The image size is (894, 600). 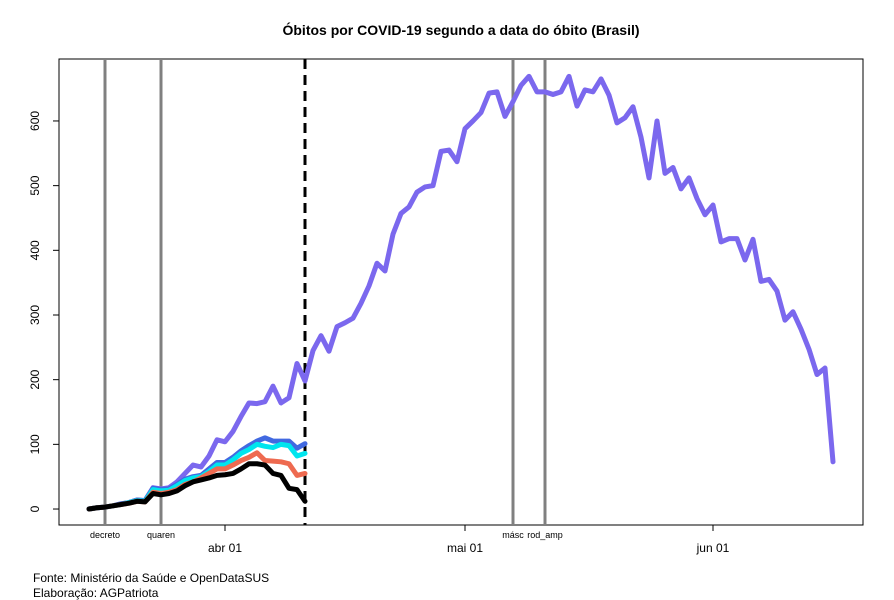 What do you see at coordinates (225, 548) in the screenshot?
I see `x-tick-label: abr 01` at bounding box center [225, 548].